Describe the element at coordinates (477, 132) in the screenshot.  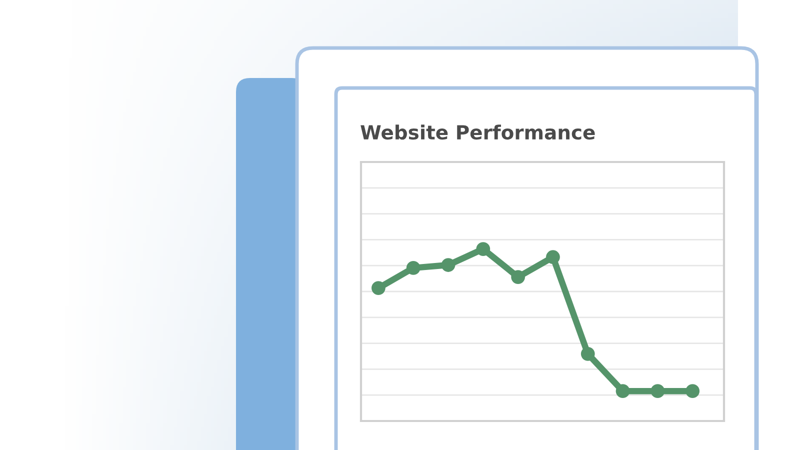
I see `chart-title: Website Performance` at that location.